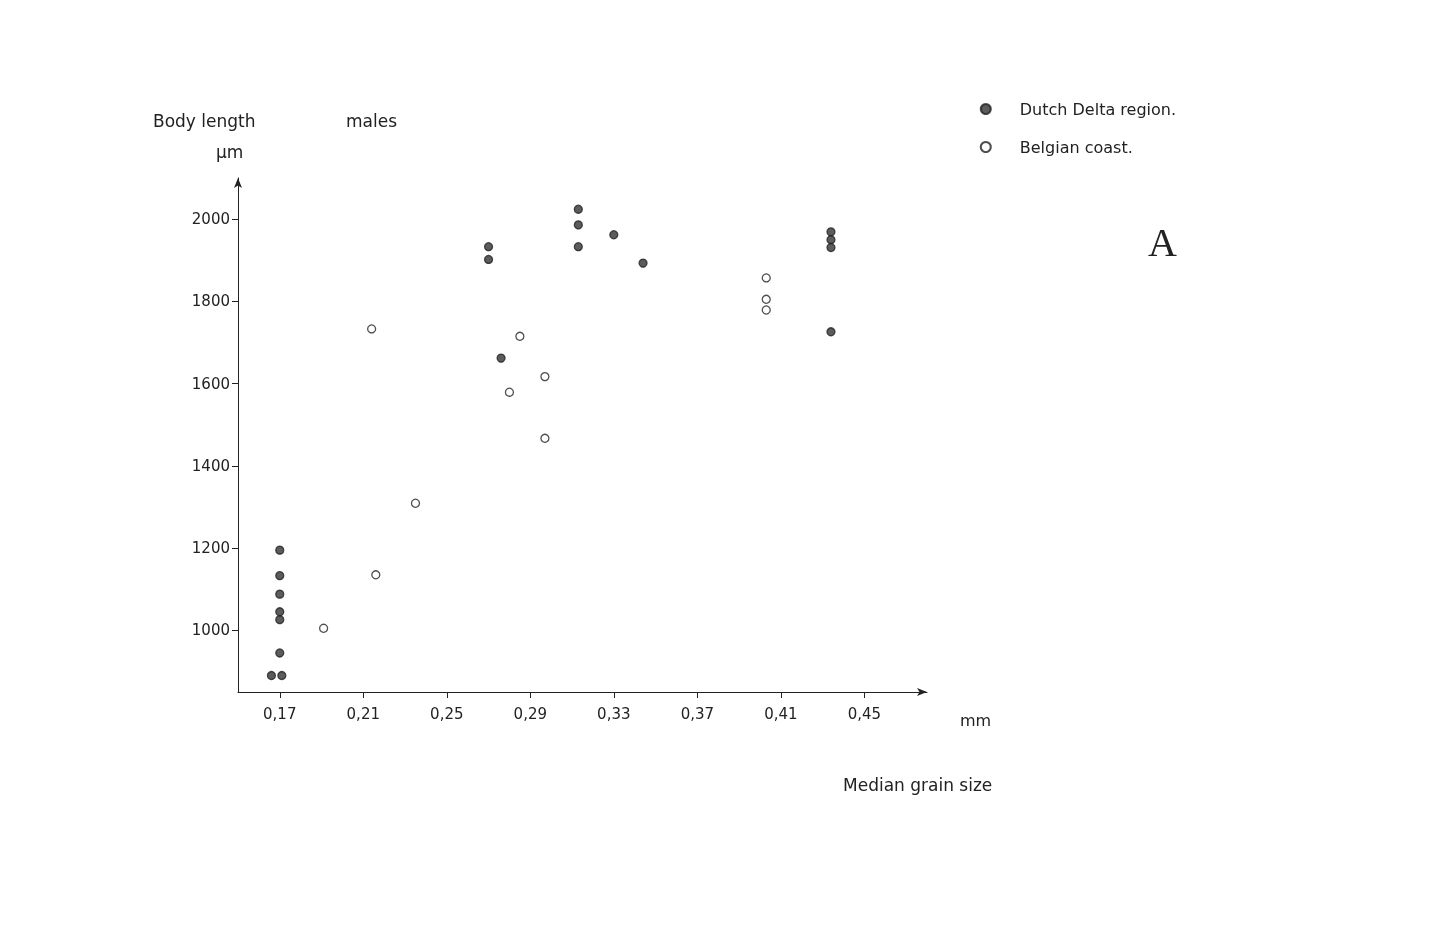 The height and width of the screenshot is (931, 1439). Describe the element at coordinates (204, 136) in the screenshot. I see `y-axis-title: Body length µm` at that location.